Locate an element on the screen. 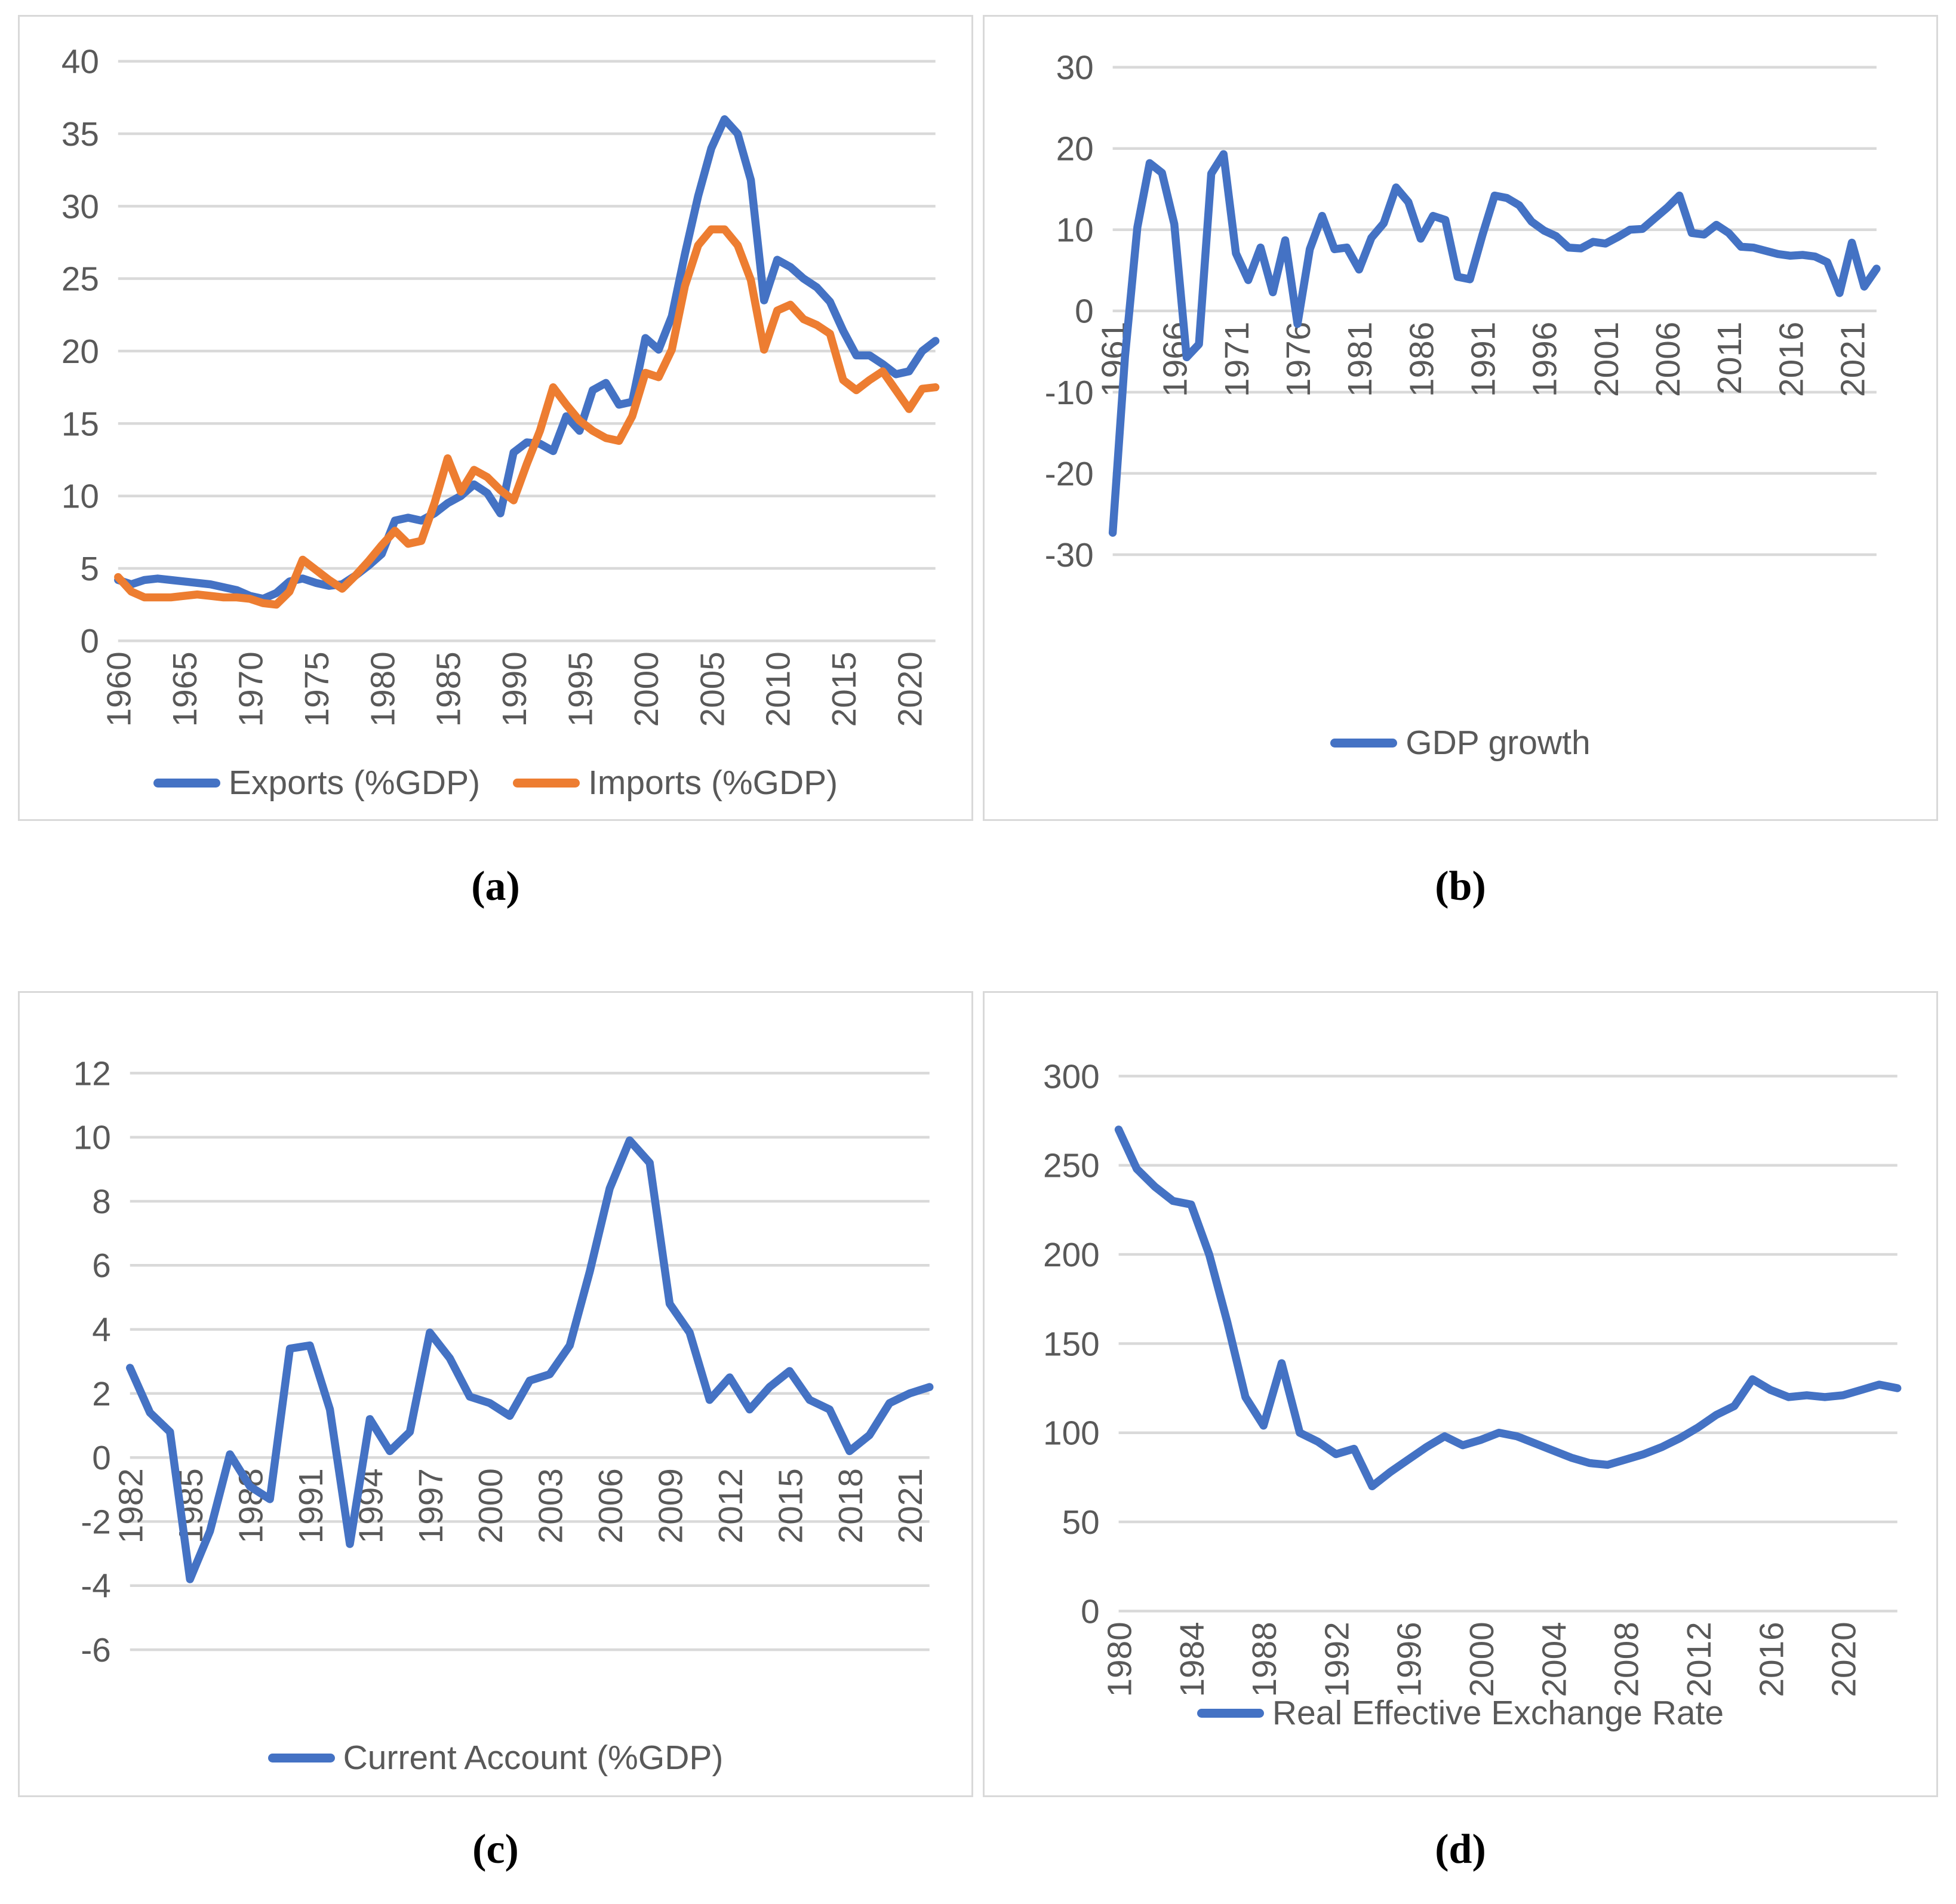 This screenshot has height=1904, width=1956. y-tick-label: 6 is located at coordinates (101, 1266).